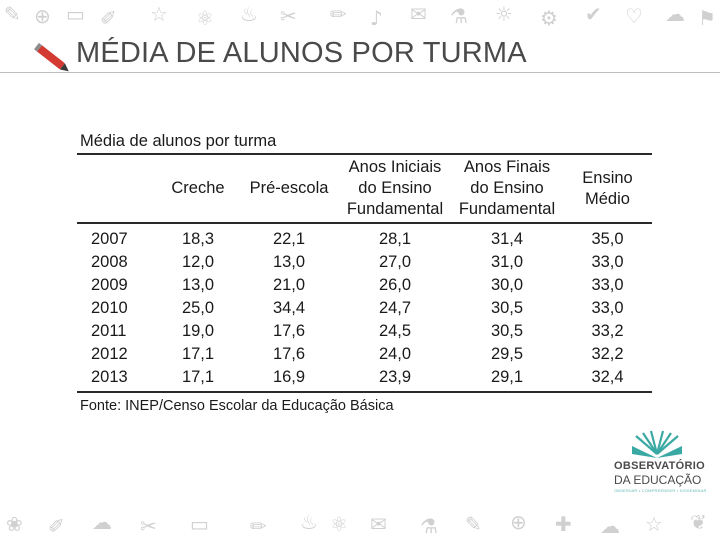 The height and width of the screenshot is (540, 720). Describe the element at coordinates (698, 522) in the screenshot. I see `leaf-doodle-icon: ❦` at that location.